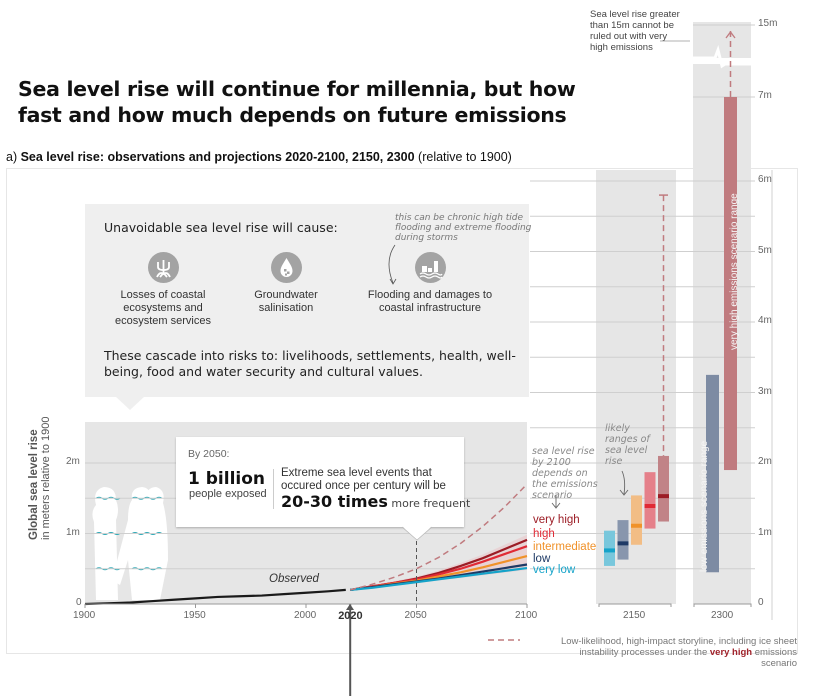 Image resolution: width=822 pixels, height=696 pixels. What do you see at coordinates (439, 537) in the screenshot?
I see `storyline-line` at bounding box center [439, 537].